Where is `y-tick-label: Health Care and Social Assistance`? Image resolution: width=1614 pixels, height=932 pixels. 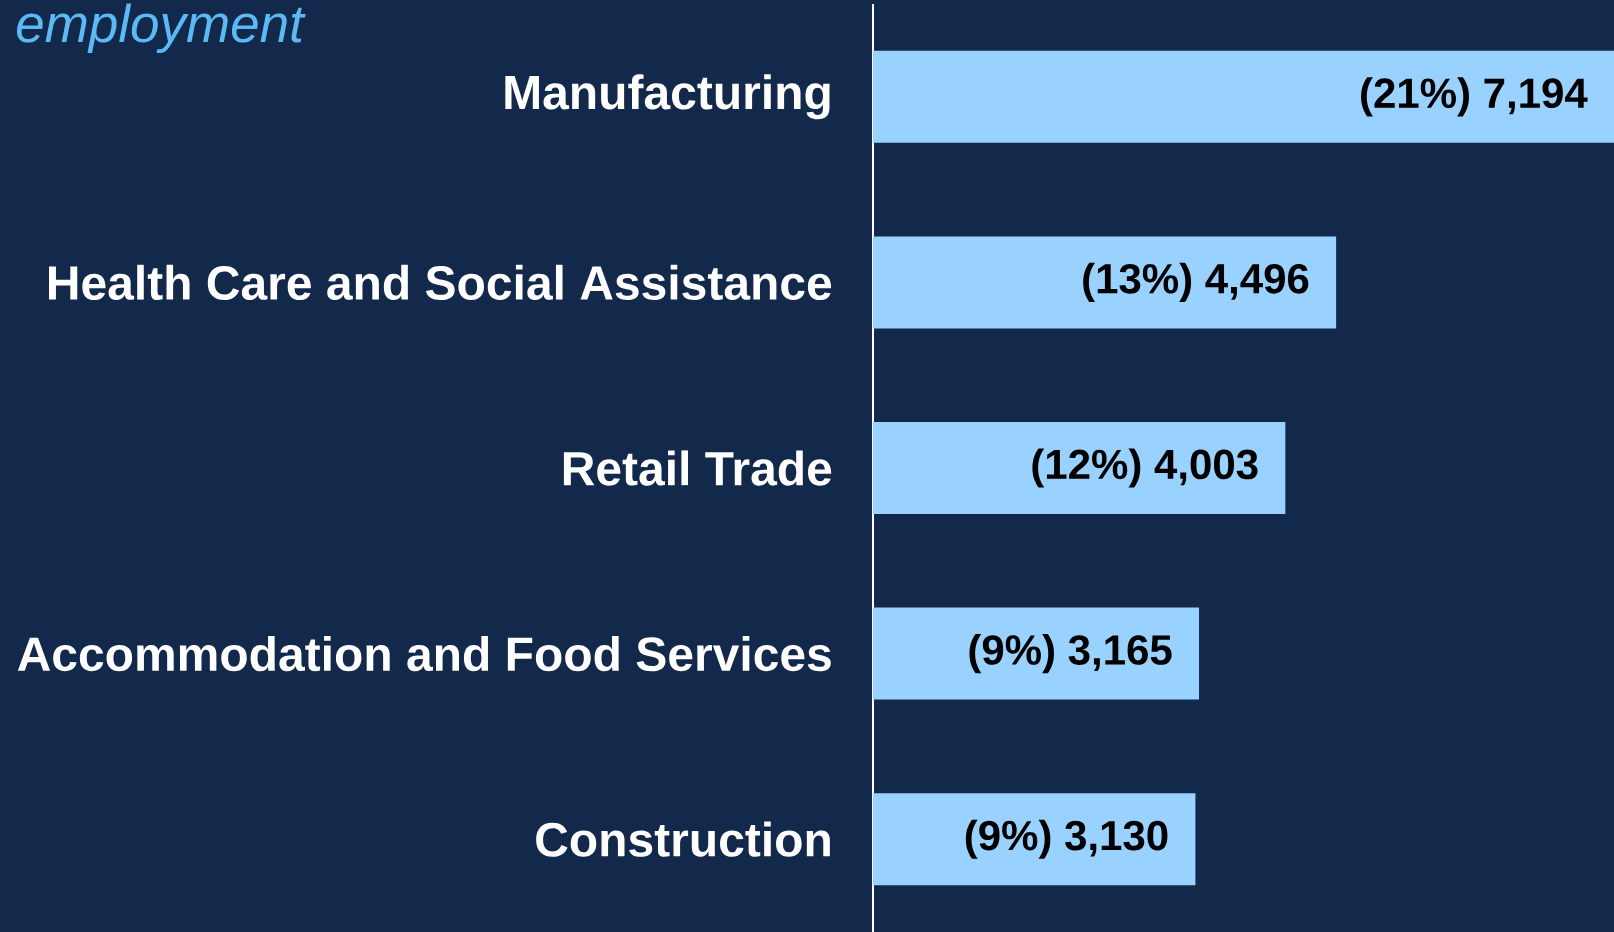
y-tick-label: Health Care and Social Assistance is located at coordinates (440, 282).